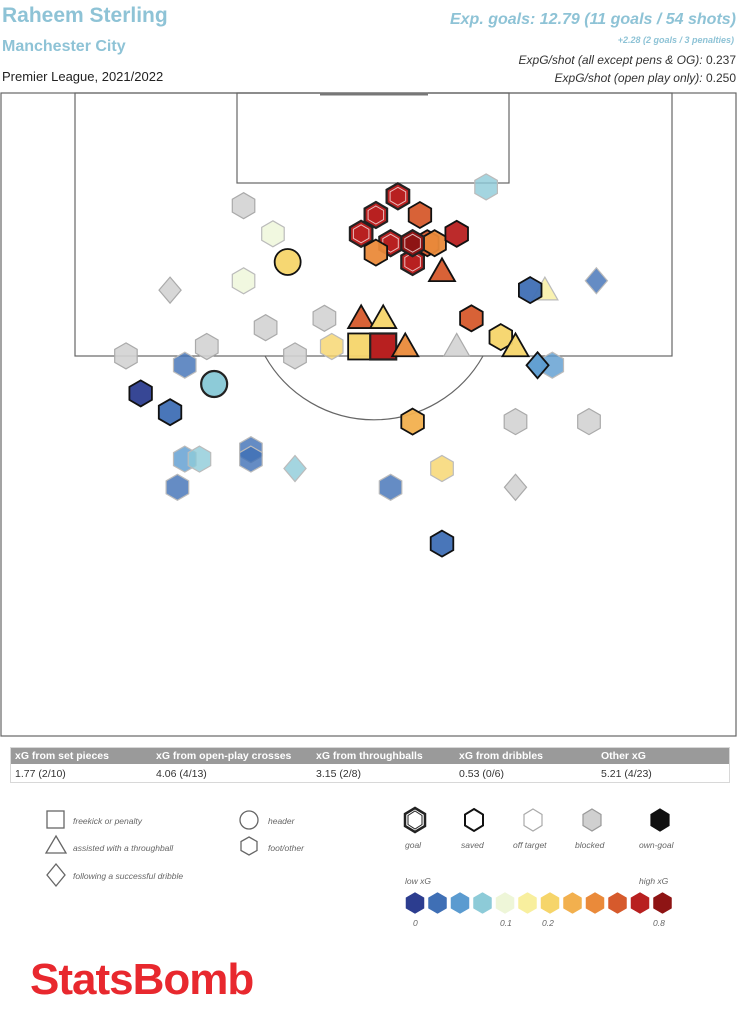 Image resolution: width=738 pixels, height=1023 pixels. Describe the element at coordinates (533, 820) in the screenshot. I see `off-target-hexagon-icon` at that location.